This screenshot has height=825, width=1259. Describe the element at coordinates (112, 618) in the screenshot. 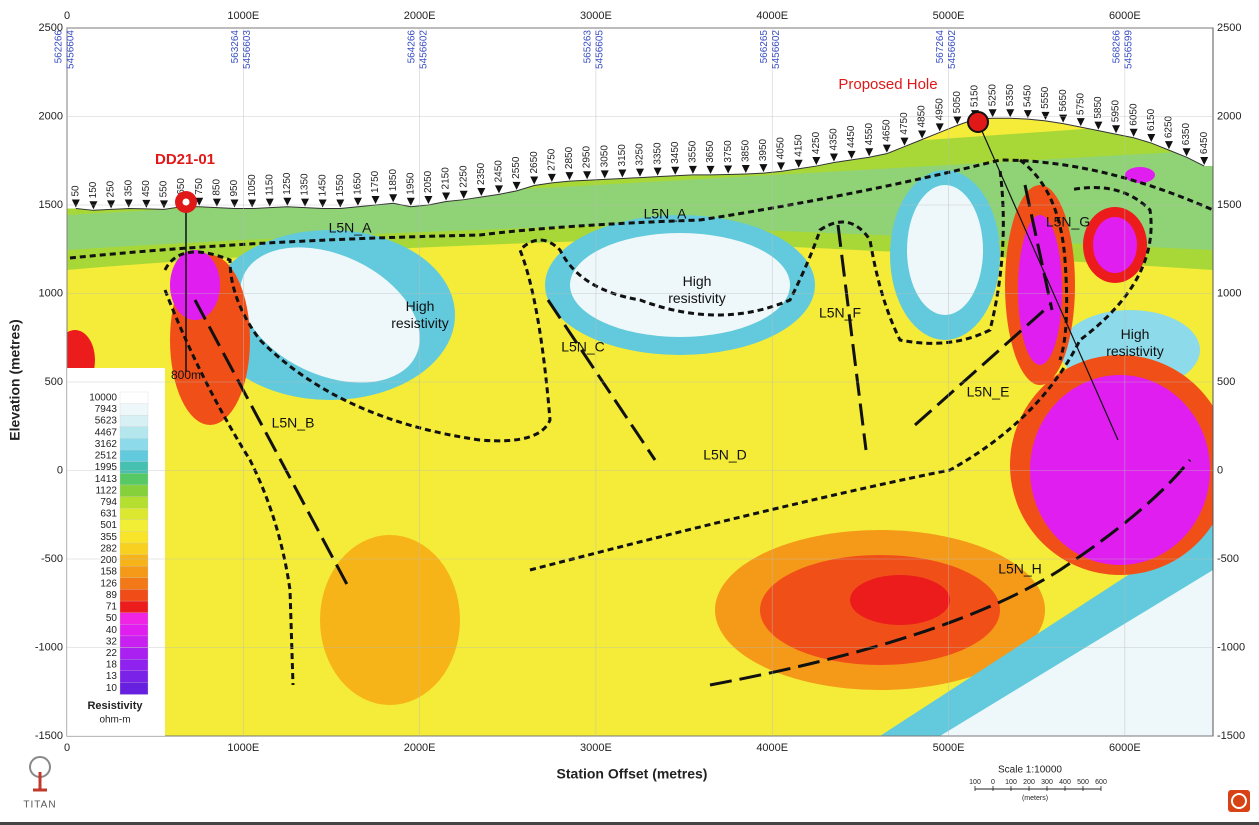

I see `legend-level: 50` at that location.